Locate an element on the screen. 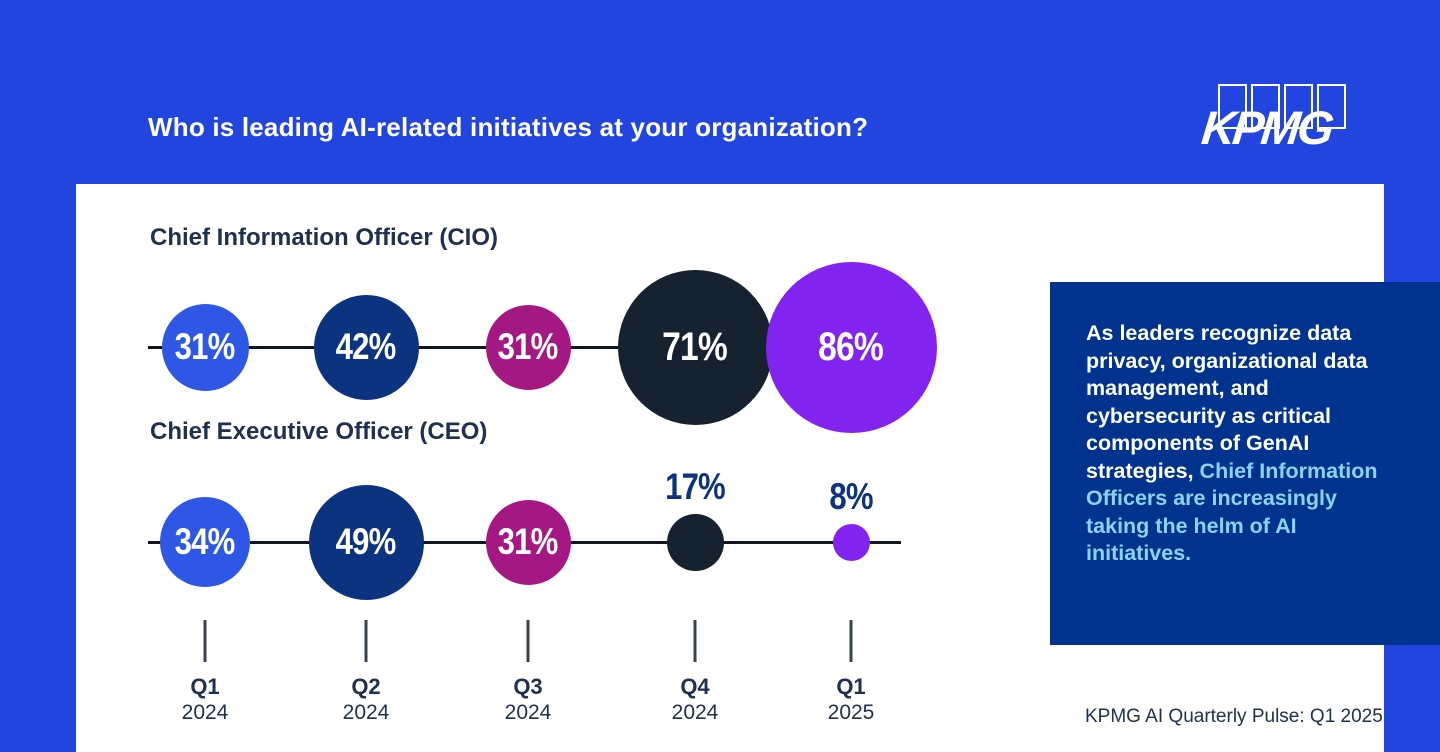 Image resolution: width=1440 pixels, height=752 pixels. axis-tick-q32024 is located at coordinates (528, 641).